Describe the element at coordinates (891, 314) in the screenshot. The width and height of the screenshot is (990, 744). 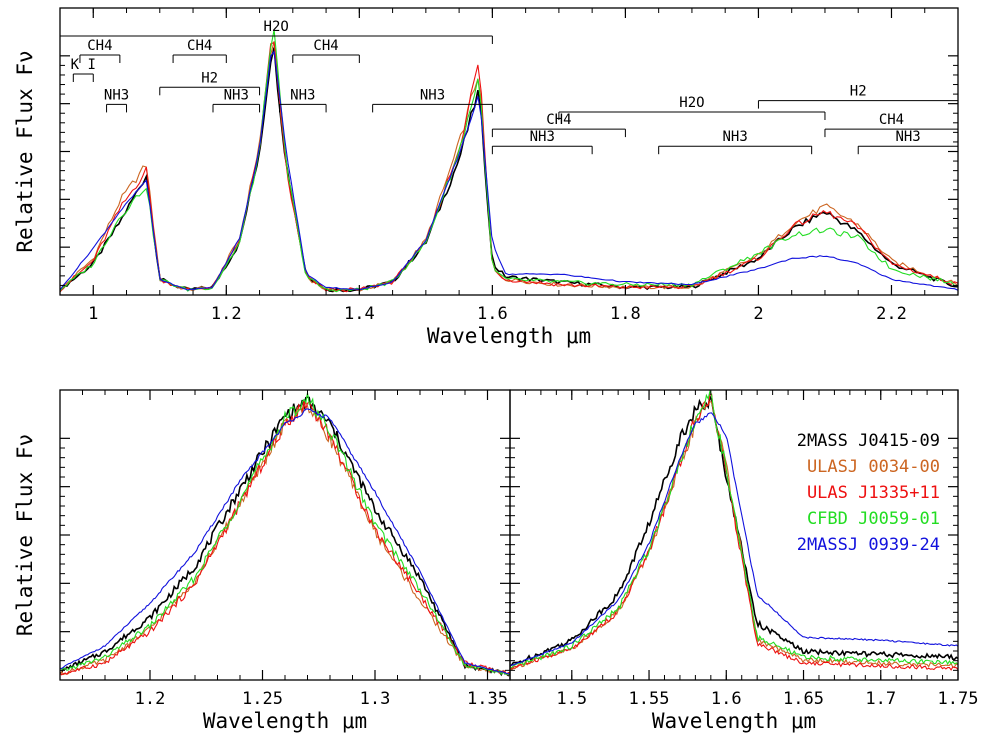
I see `x-tick-label: 2.2` at that location.